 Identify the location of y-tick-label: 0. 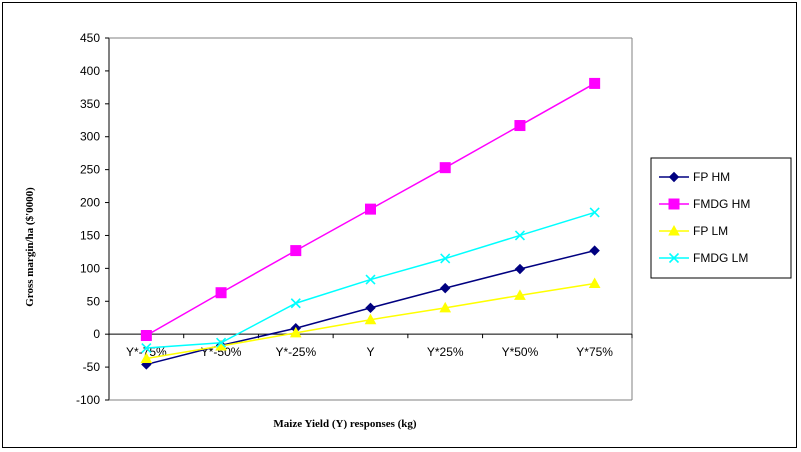
(96, 334).